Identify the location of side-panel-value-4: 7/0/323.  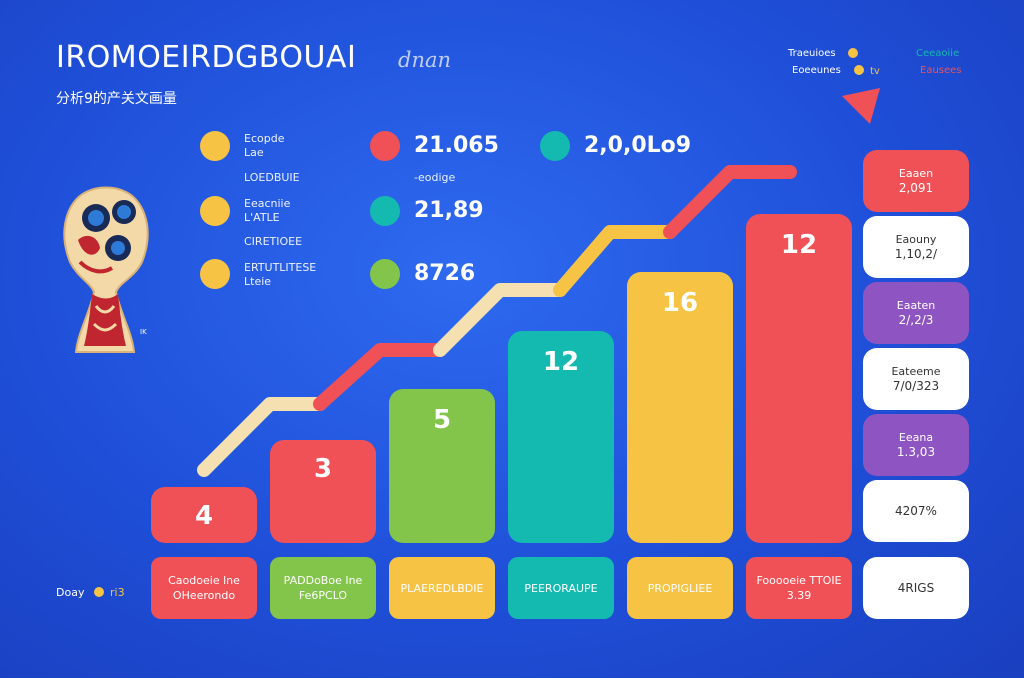
(916, 386).